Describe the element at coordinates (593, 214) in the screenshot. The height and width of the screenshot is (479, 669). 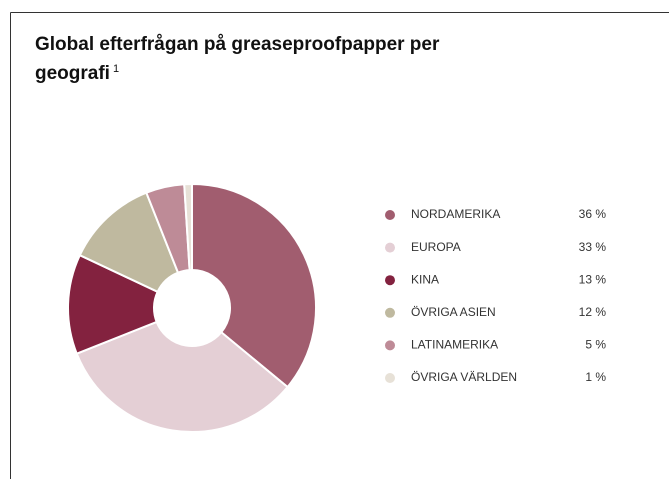
I see `legend-value: 36 %` at that location.